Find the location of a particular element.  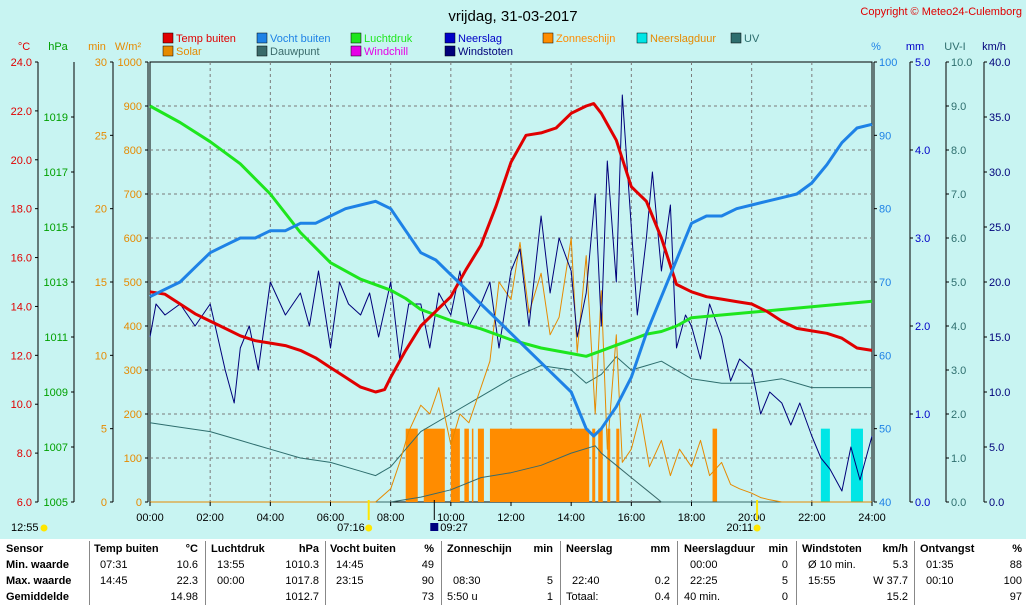

axis-tick-label-temp: 14.0 is located at coordinates (21, 307).